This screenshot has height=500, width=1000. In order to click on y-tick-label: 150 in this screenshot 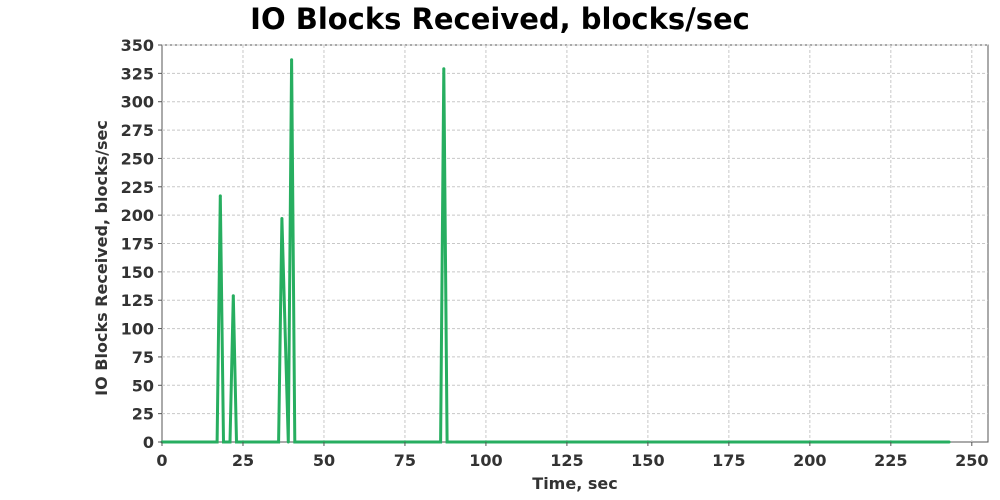, I will do `click(137, 272)`.